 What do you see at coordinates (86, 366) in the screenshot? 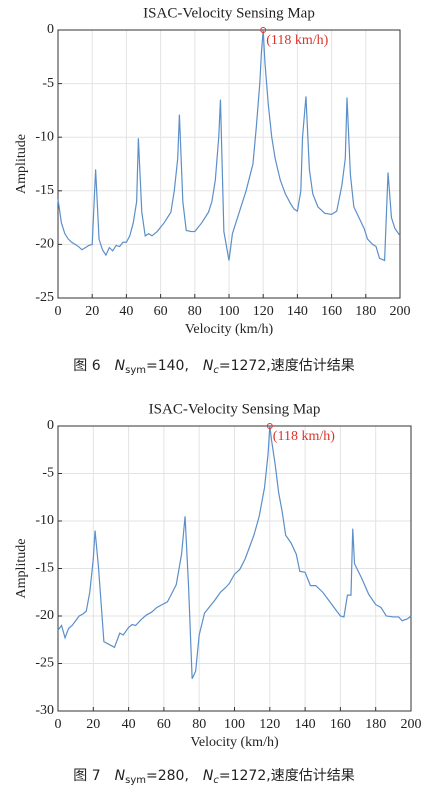
I see `caption-part: 图 6` at bounding box center [86, 366].